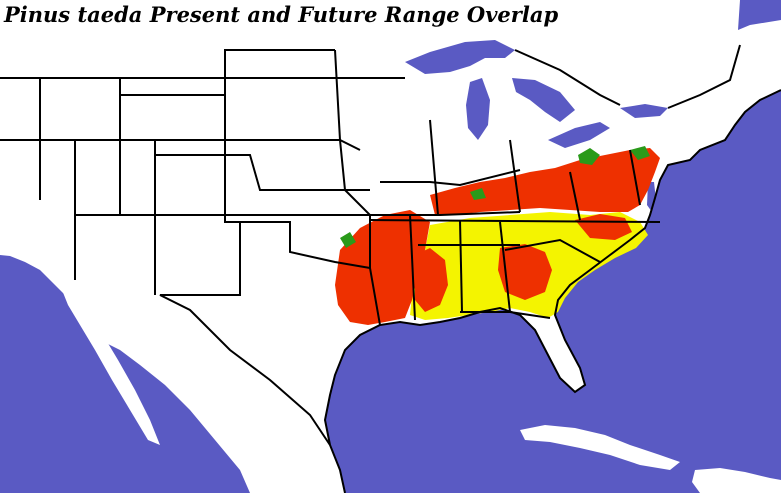 Image resolution: width=781 pixels, height=493 pixels. I want to click on range-present-only-georgia, so click(525, 272).